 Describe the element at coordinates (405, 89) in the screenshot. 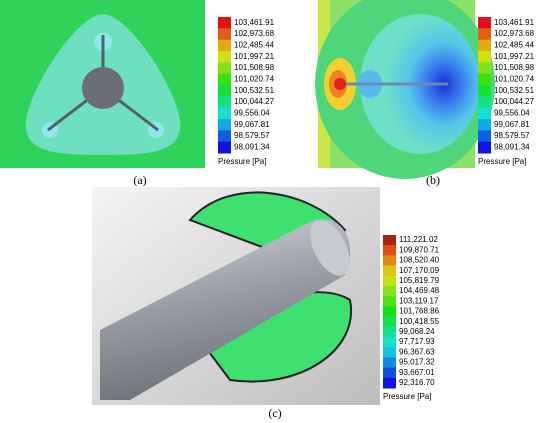

I see `panel-b-image` at that location.